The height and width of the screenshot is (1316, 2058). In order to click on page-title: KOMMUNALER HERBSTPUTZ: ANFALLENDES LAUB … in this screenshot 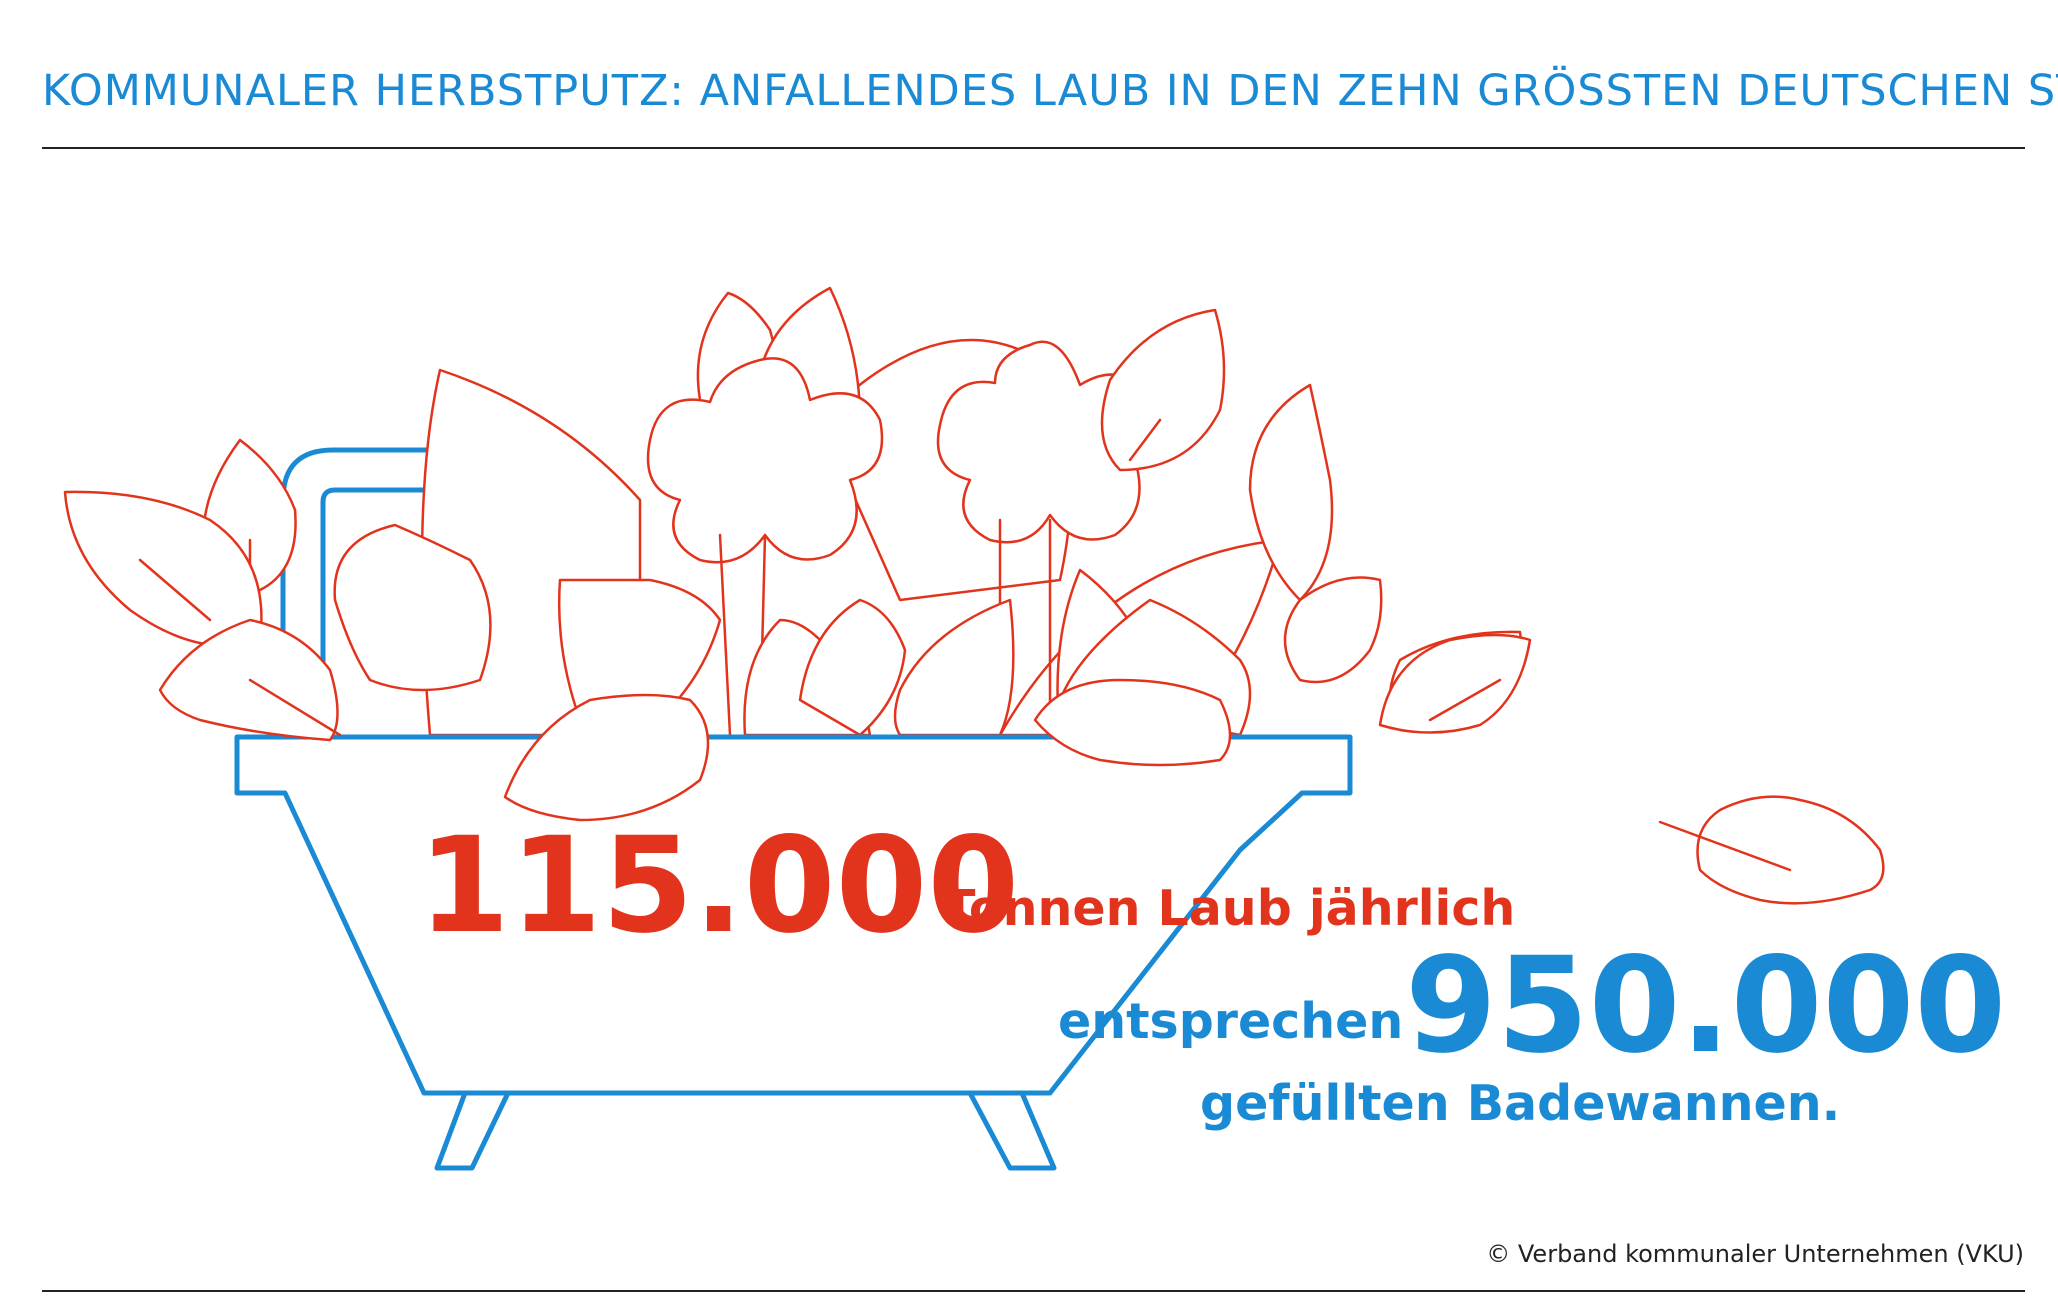, I will do `click(1050, 91)`.